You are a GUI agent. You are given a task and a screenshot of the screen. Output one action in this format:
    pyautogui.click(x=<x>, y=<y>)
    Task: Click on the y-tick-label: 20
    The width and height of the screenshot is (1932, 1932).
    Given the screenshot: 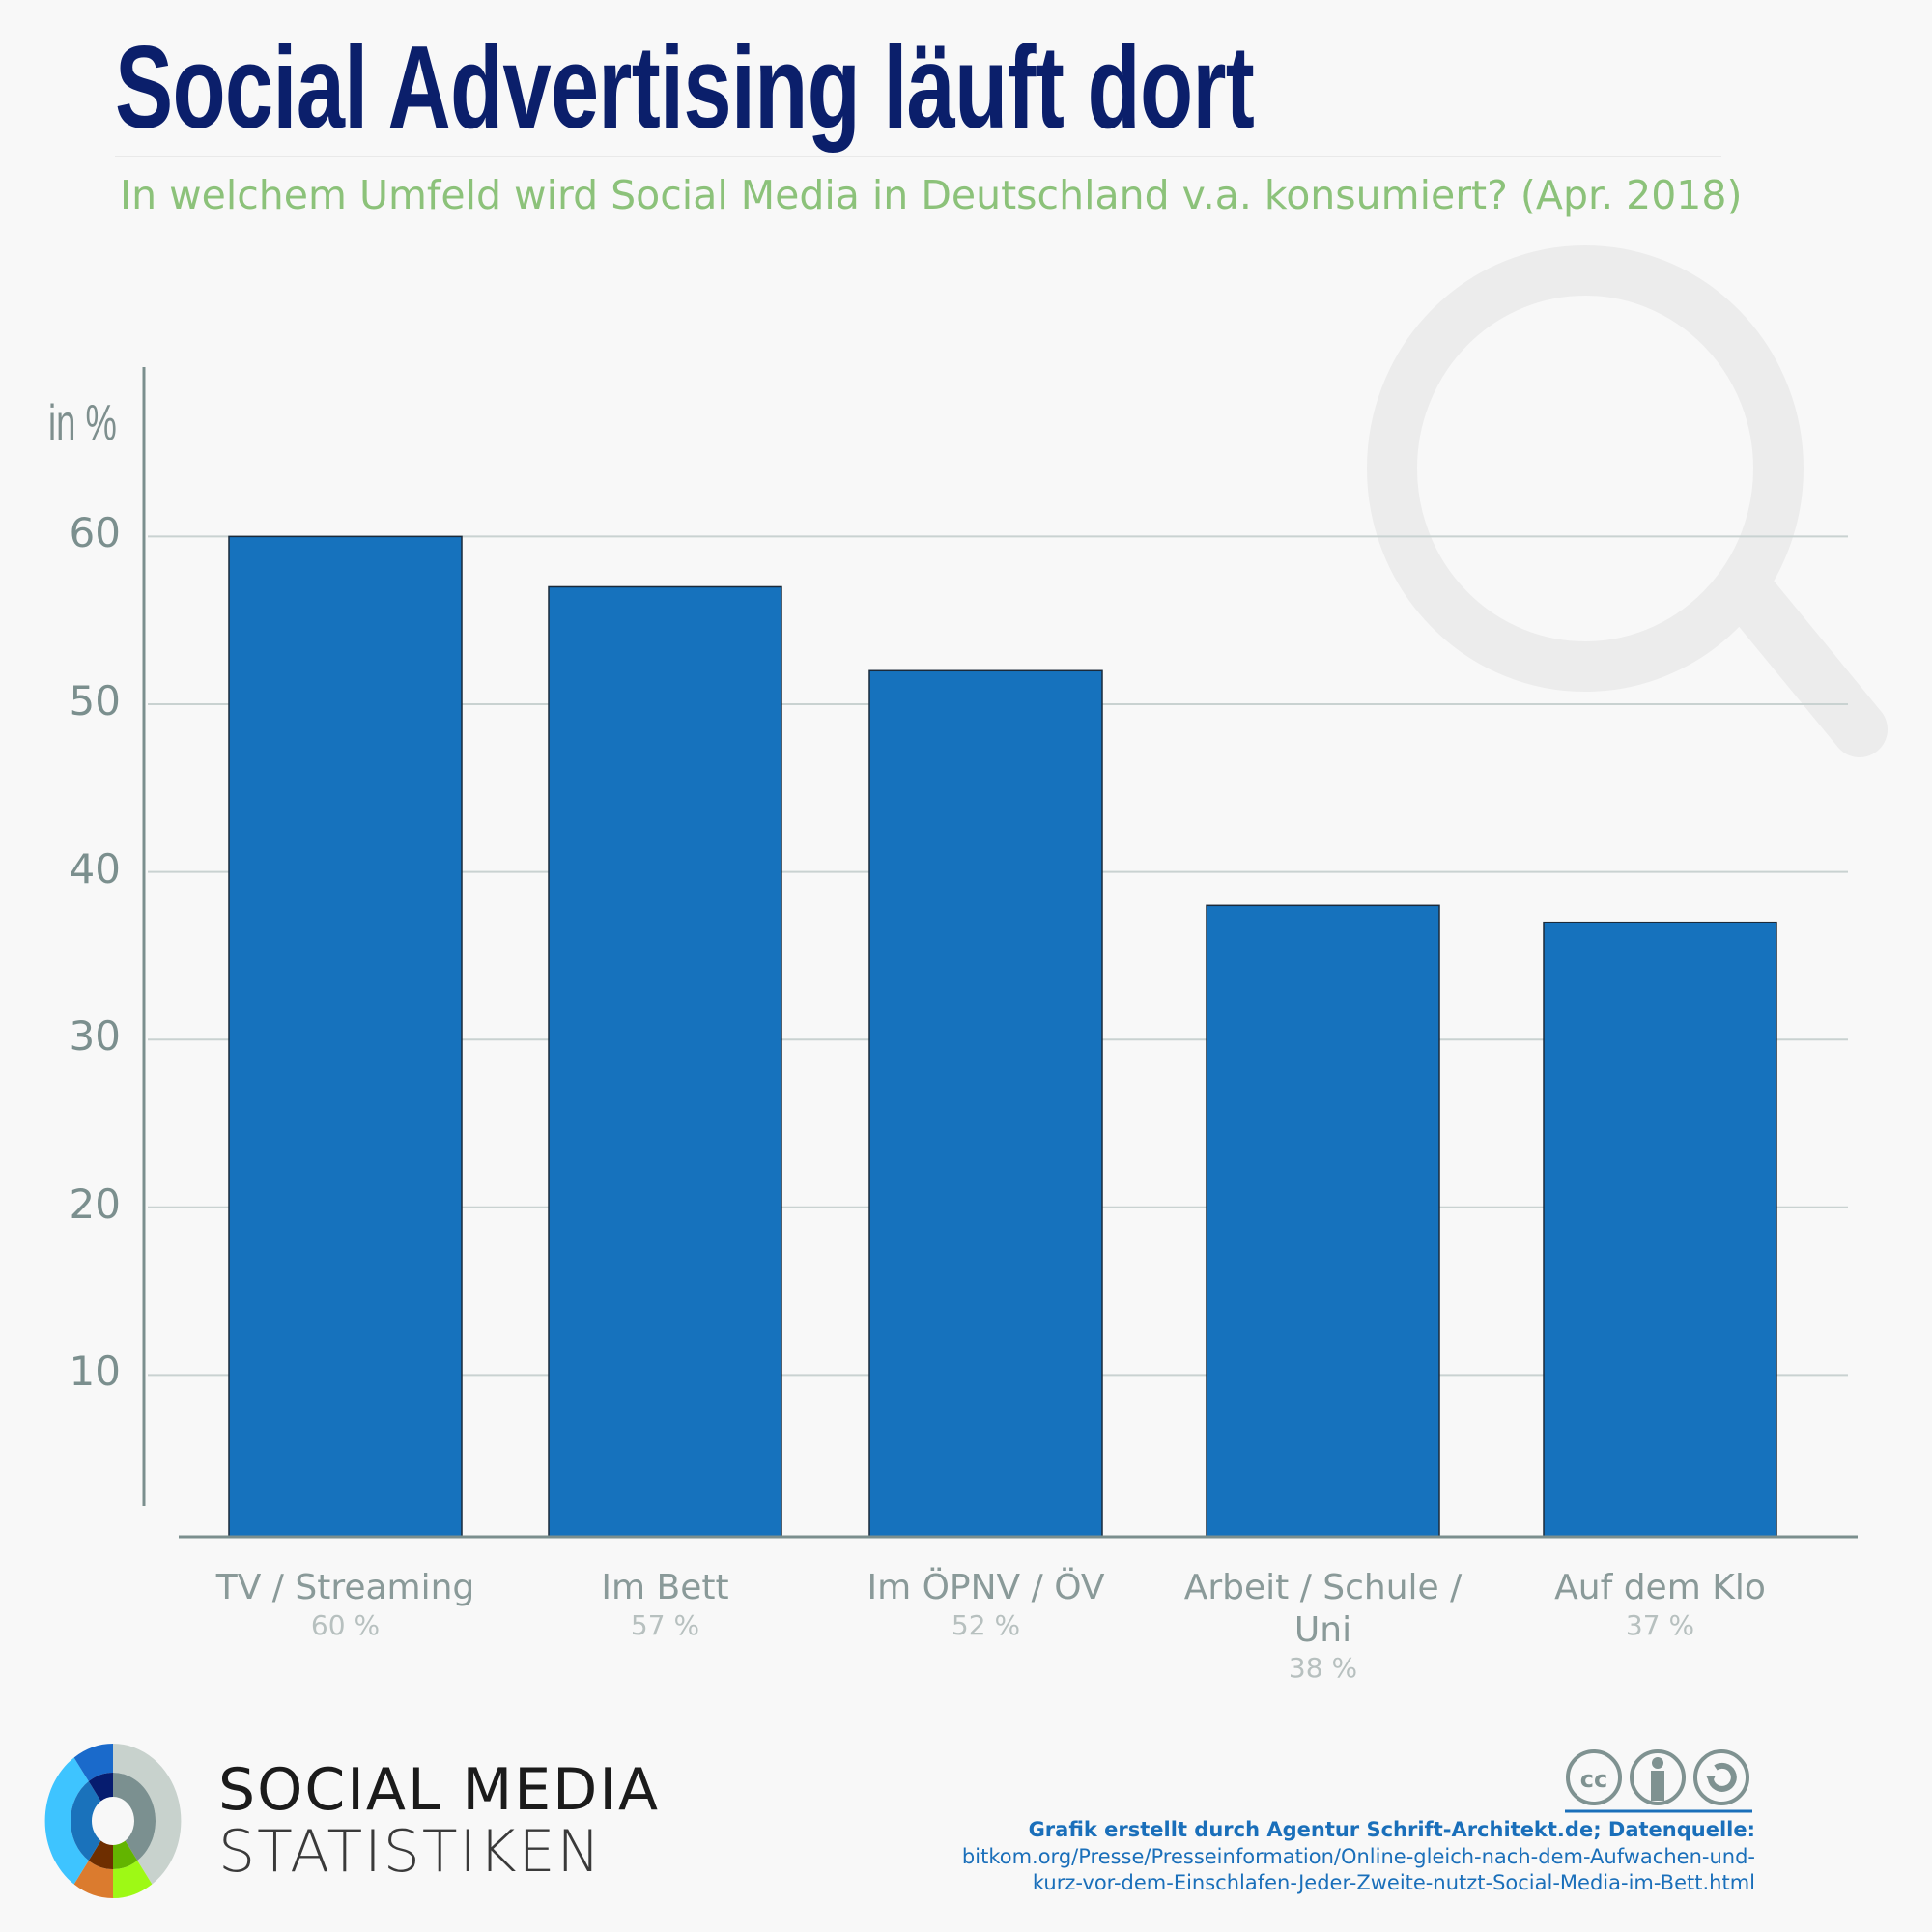 What is the action you would take?
    pyautogui.click(x=95, y=1203)
    